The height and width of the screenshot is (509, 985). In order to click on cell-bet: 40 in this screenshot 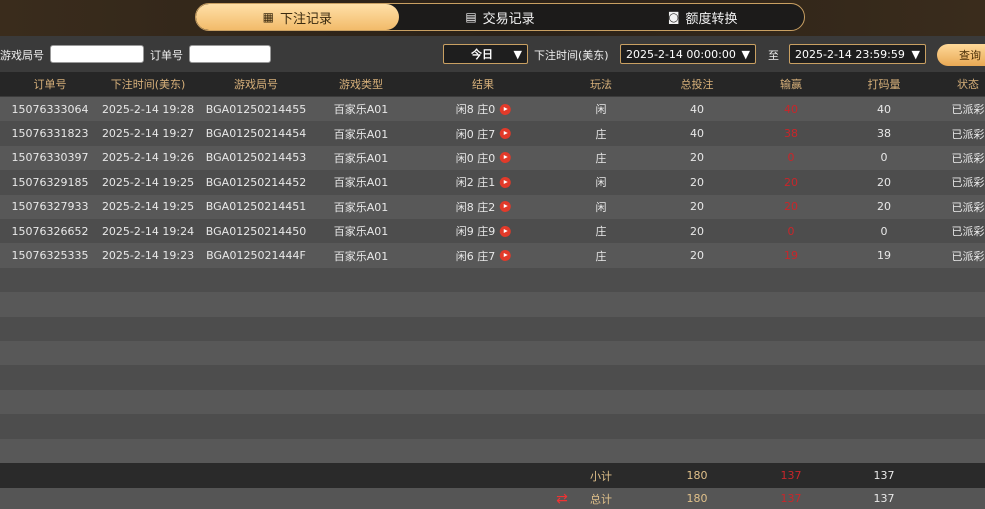, I will do `click(697, 109)`.